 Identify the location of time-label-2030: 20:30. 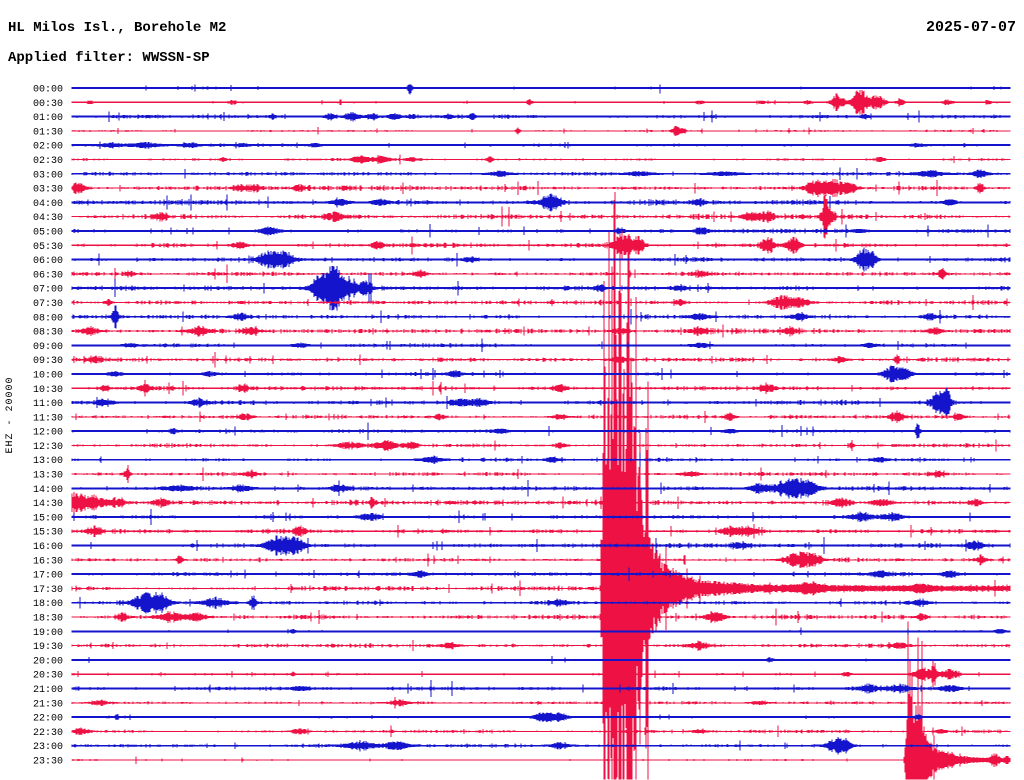
(48, 676).